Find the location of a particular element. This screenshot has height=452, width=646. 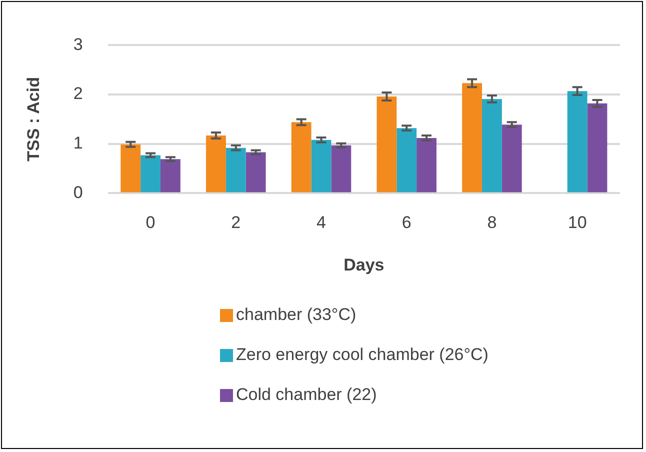

legend-label: chamber (33°C) is located at coordinates (296, 315).